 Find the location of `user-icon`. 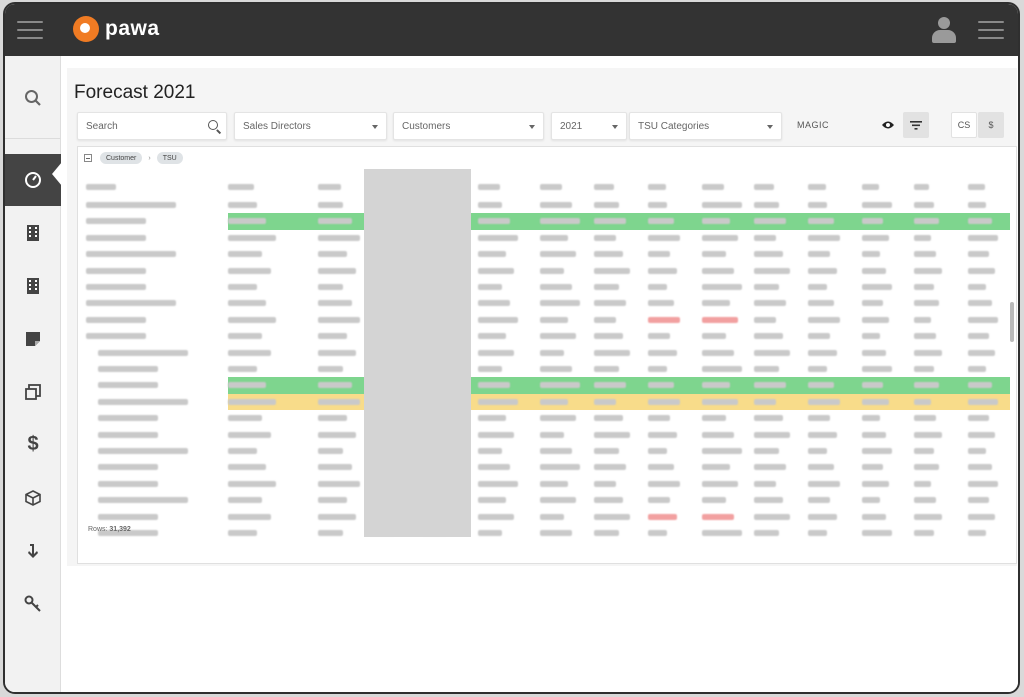

user-icon is located at coordinates (944, 30).